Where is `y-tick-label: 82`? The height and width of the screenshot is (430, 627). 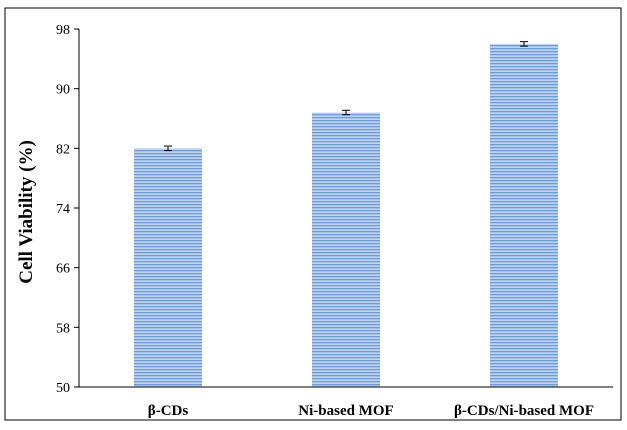 y-tick-label: 82 is located at coordinates (63, 149).